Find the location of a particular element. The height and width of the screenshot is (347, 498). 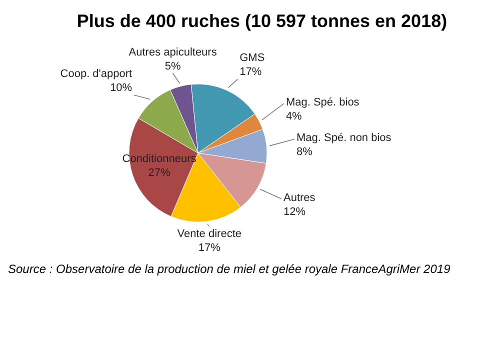

slice-label: Mag. Spé. bios is located at coordinates (323, 102).